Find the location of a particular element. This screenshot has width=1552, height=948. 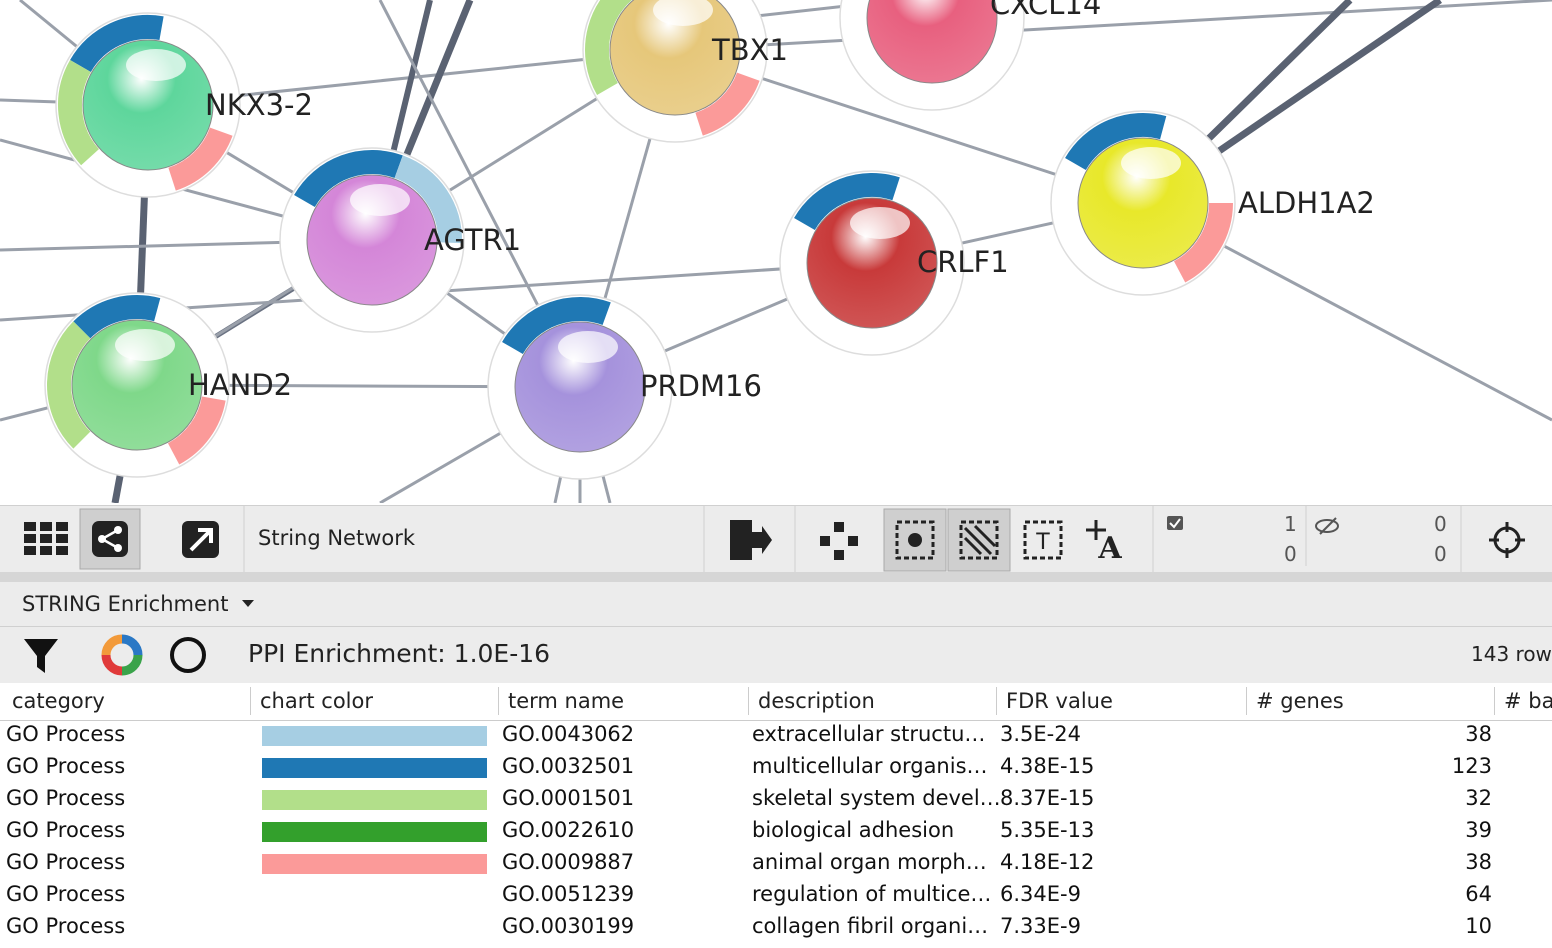

panel-icons is located at coordinates (115, 655).